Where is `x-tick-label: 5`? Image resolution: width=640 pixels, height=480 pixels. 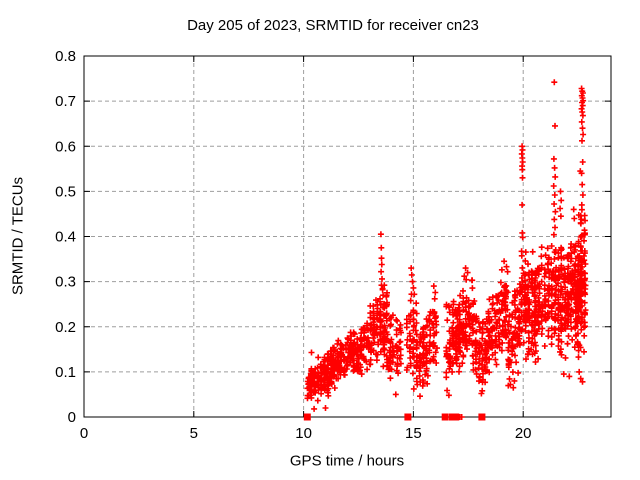 x-tick-label: 5 is located at coordinates (194, 433).